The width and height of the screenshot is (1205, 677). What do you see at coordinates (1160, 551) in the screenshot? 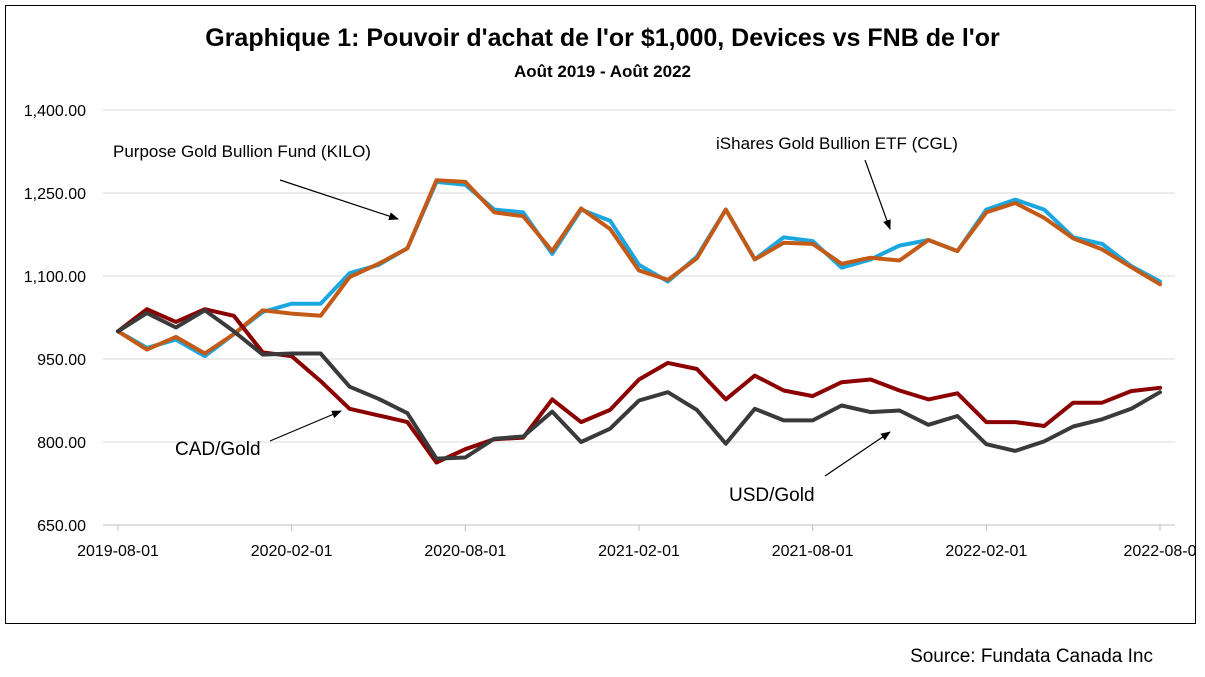
I see `x-tick-label: 2022-08-0` at bounding box center [1160, 551].